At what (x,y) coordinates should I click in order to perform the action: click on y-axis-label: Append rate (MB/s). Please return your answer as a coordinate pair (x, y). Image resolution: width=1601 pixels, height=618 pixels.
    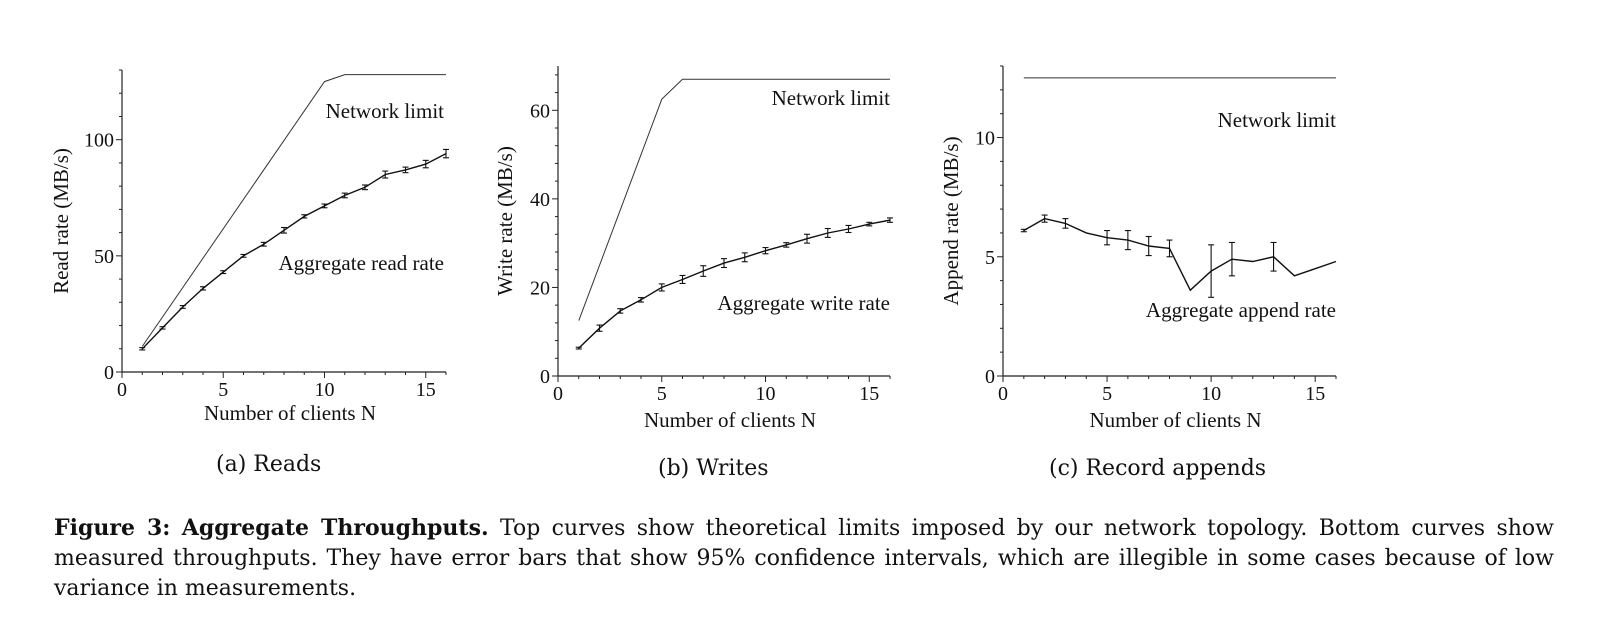
    Looking at the image, I should click on (951, 220).